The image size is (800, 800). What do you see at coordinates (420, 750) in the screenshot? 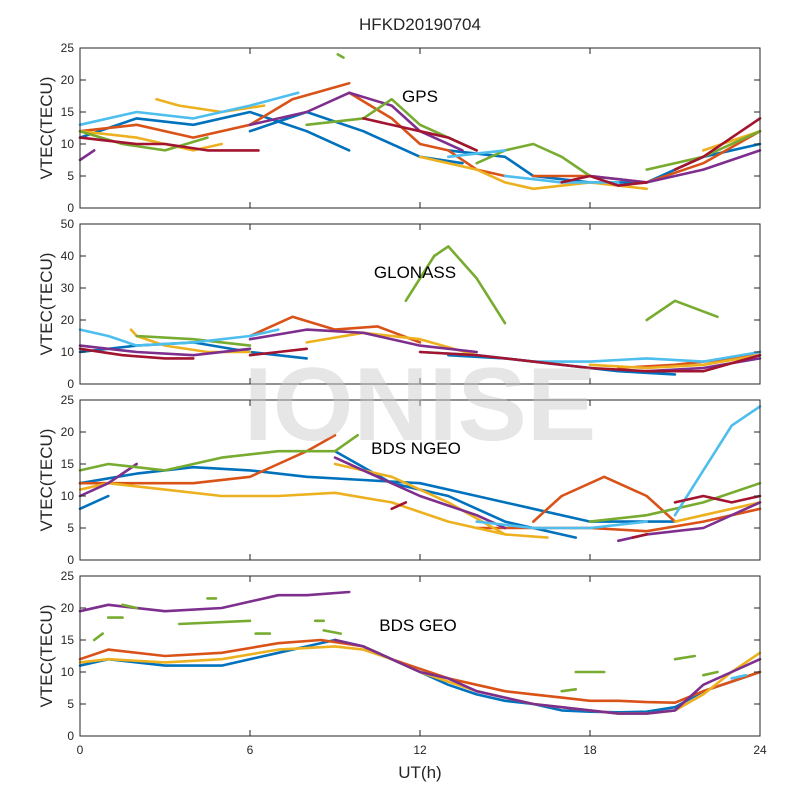
I see `x-tick-label-12: 12` at bounding box center [420, 750].